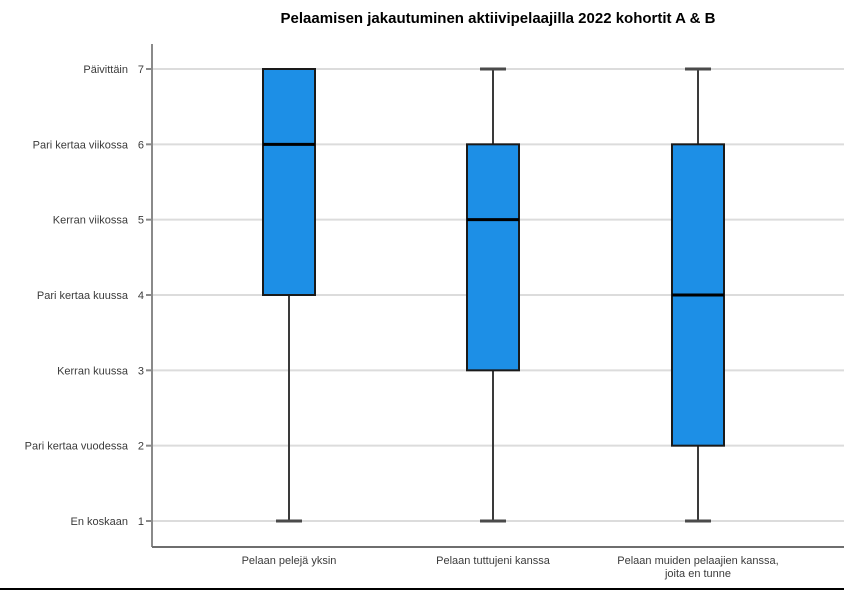 The height and width of the screenshot is (596, 844). Describe the element at coordinates (141, 522) in the screenshot. I see `y-tick-number: 1` at that location.